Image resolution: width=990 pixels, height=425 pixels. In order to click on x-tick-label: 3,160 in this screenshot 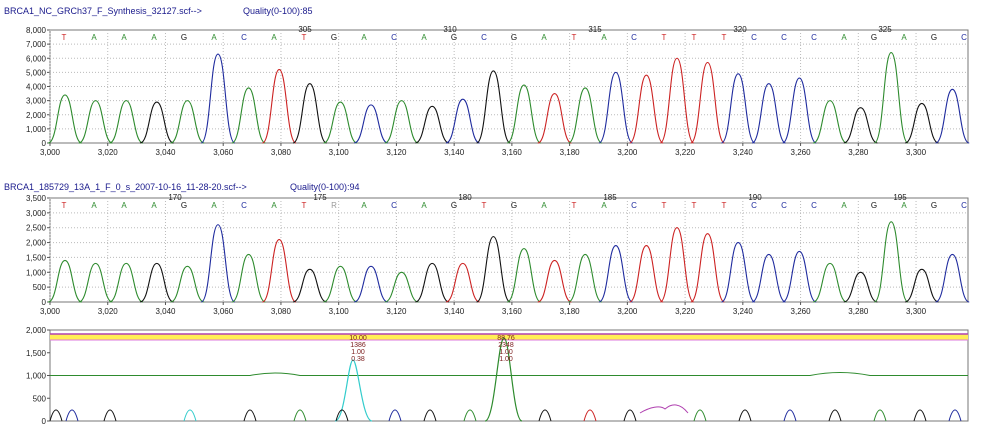, I will do `click(512, 152)`.